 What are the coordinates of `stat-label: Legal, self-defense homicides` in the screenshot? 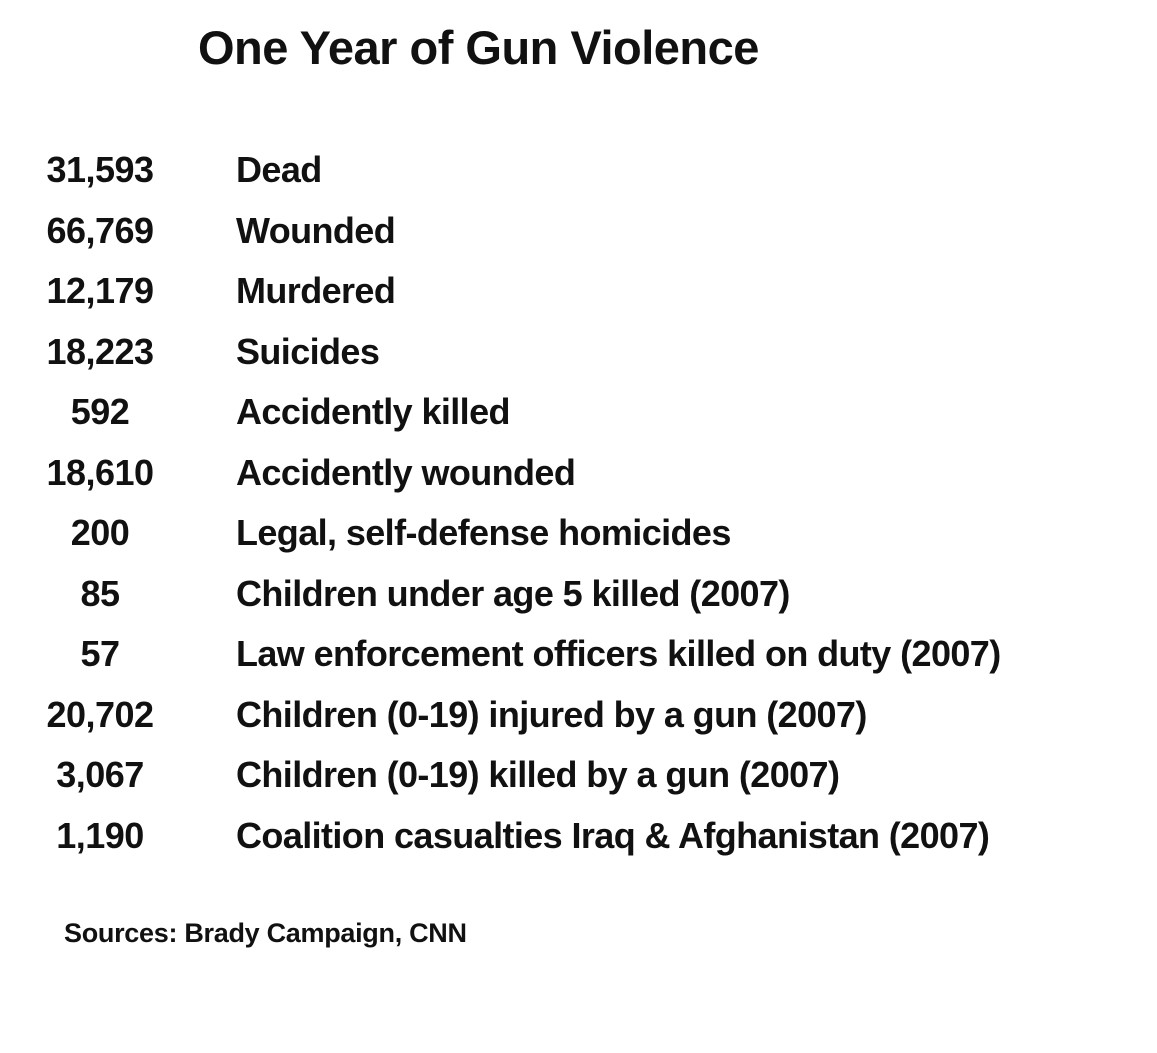 It's located at (483, 532).